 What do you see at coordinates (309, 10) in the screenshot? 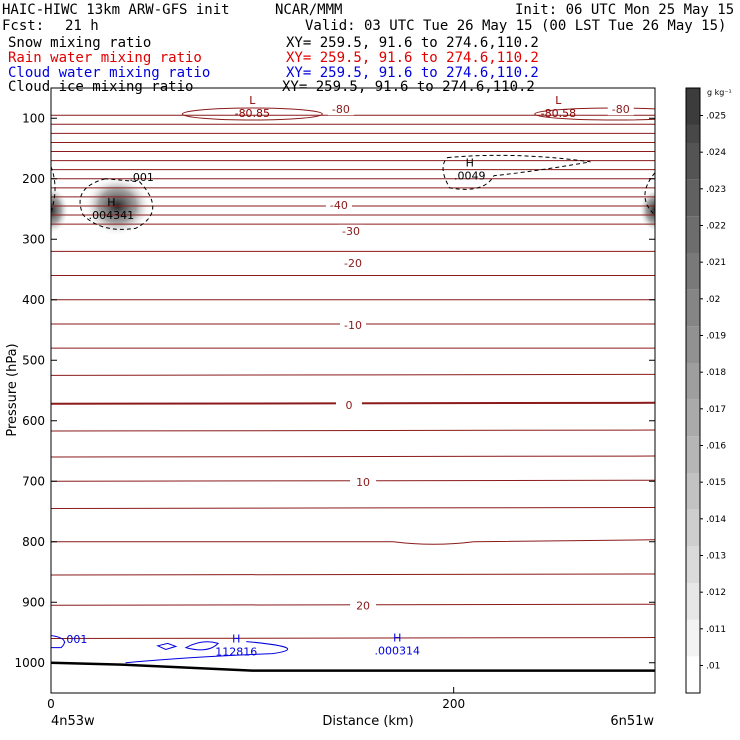
I see `source-label: NCAR/MMM` at bounding box center [309, 10].